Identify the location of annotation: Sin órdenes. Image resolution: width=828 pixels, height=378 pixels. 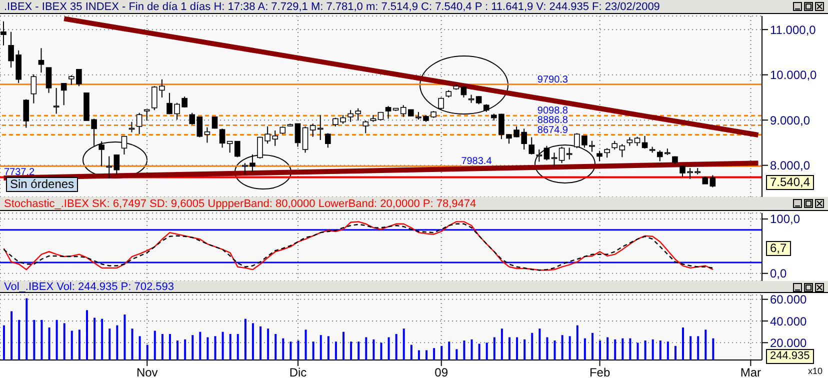
(42, 184).